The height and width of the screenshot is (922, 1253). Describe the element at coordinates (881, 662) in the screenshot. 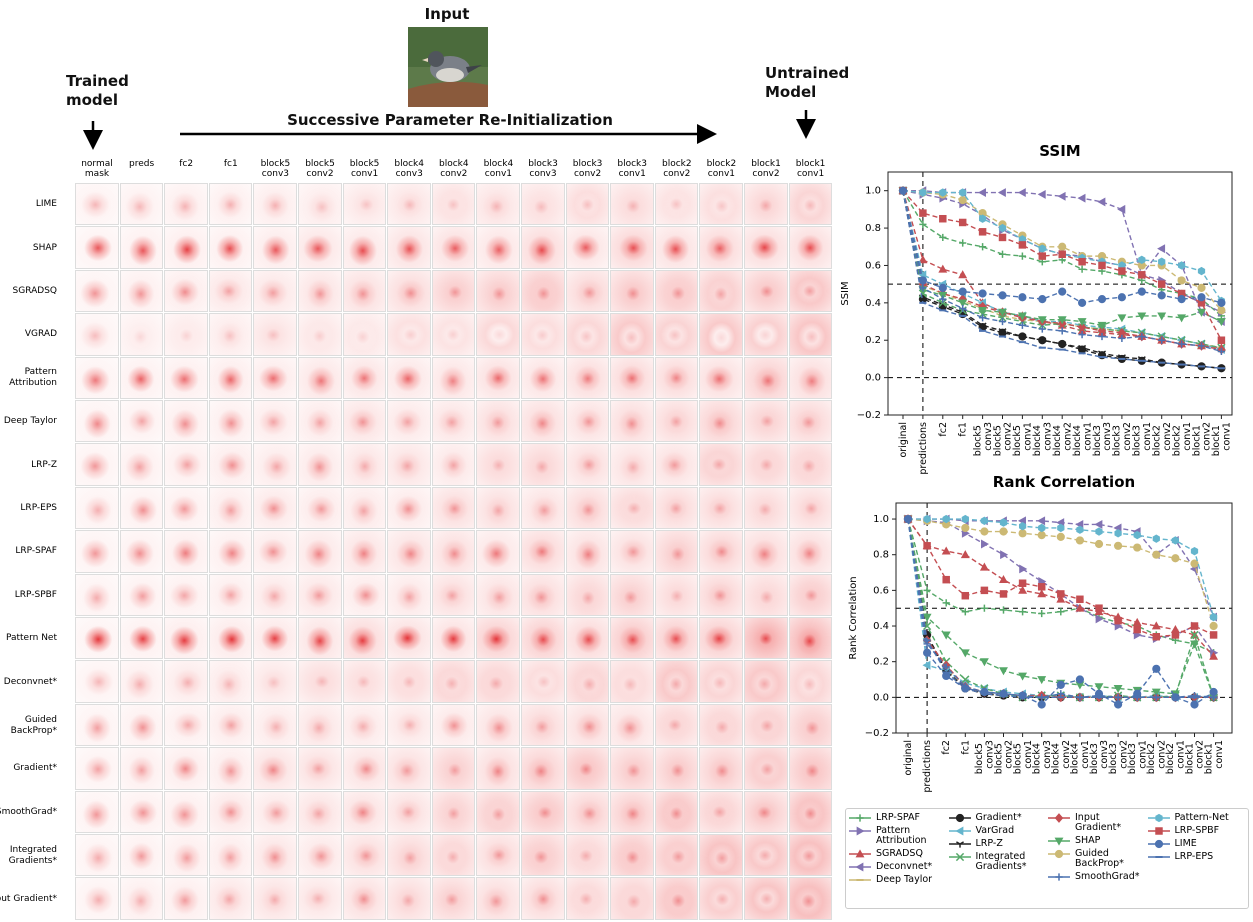

I see `y-tick-label: 0.2` at that location.